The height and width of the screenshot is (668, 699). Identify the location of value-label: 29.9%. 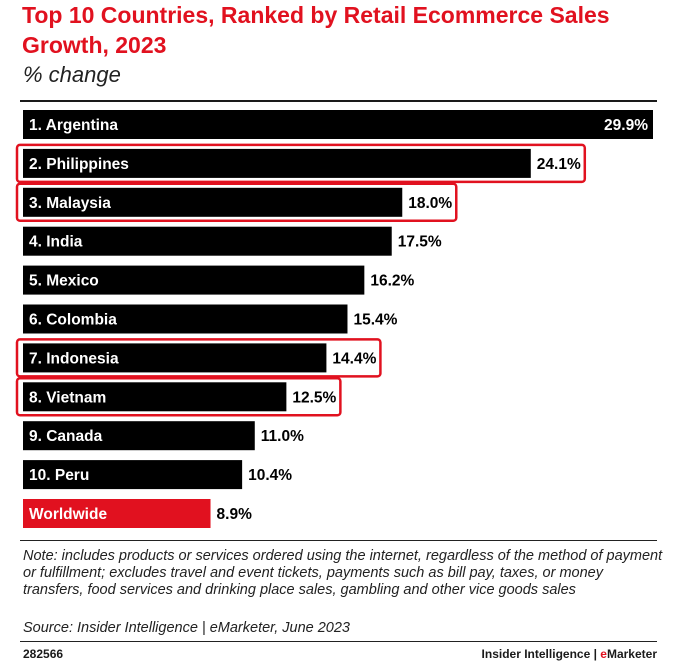
(626, 125).